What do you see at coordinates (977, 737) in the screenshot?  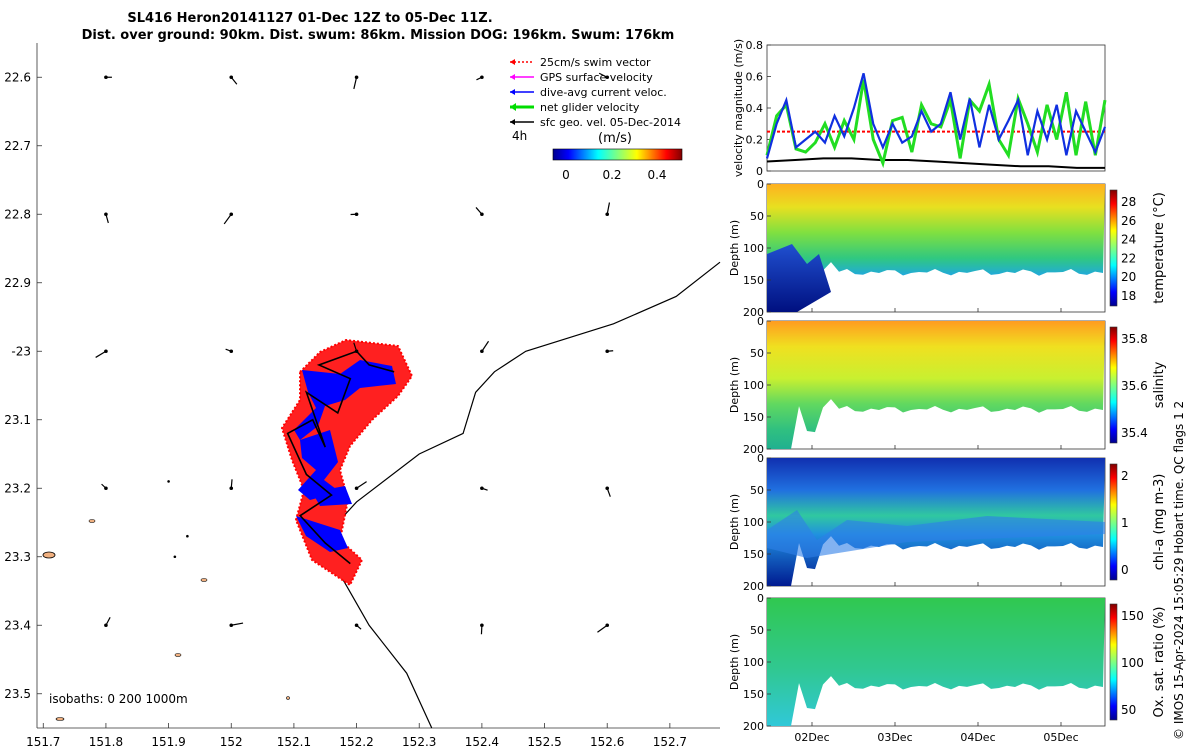 I see `section-x-tick-label: 04Dec` at bounding box center [977, 737].